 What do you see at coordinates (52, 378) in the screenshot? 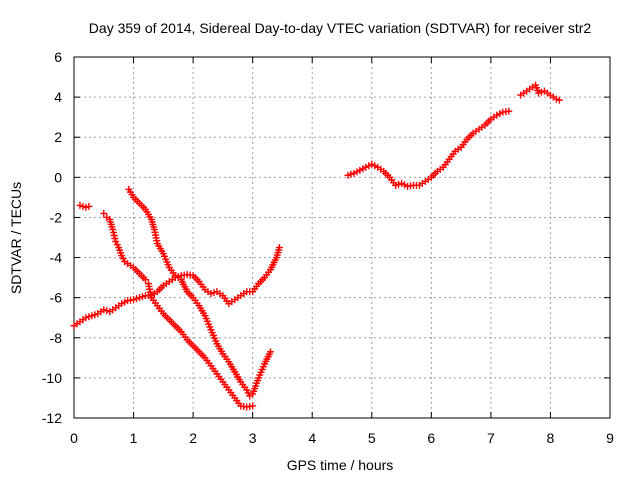
I see `y-tick-label: -10` at bounding box center [52, 378].